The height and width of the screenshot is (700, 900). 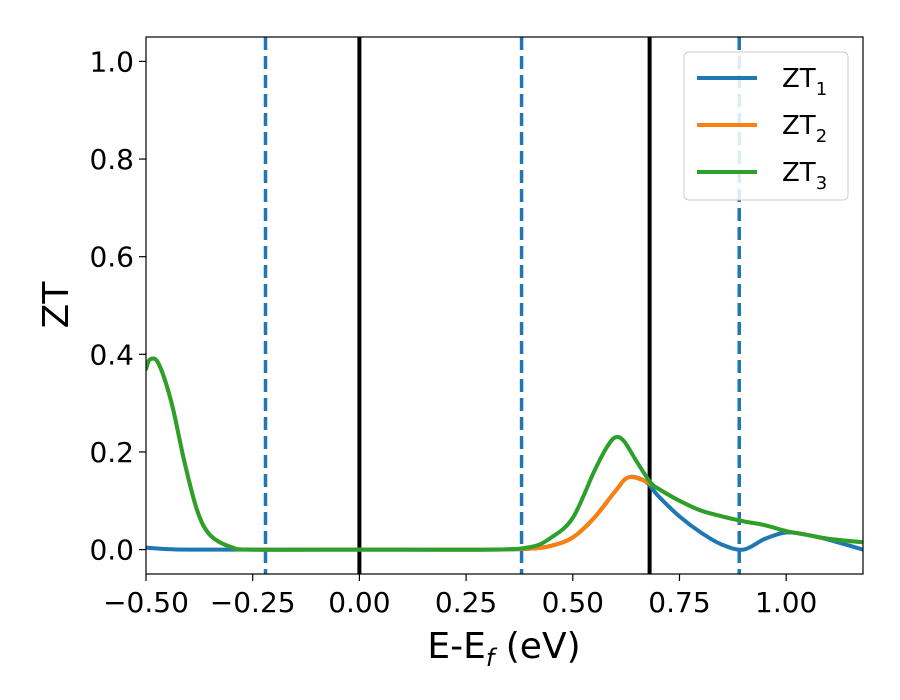 I want to click on legend-label-zt3: ZT3, so click(x=804, y=176).